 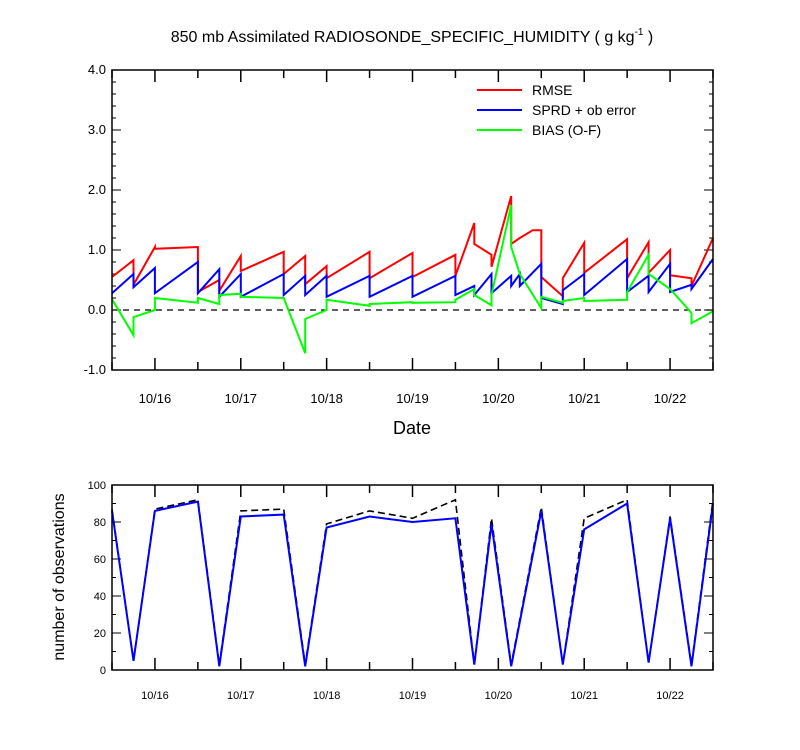 What do you see at coordinates (584, 110) in the screenshot?
I see `legend-label-2: SPRD + ob error` at bounding box center [584, 110].